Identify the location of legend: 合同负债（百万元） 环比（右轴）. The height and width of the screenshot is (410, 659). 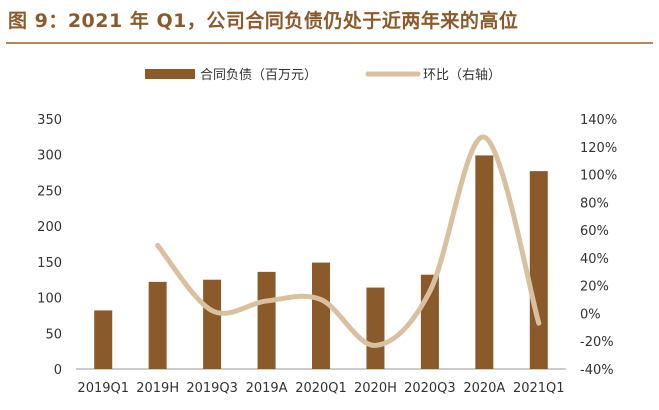
(323, 75).